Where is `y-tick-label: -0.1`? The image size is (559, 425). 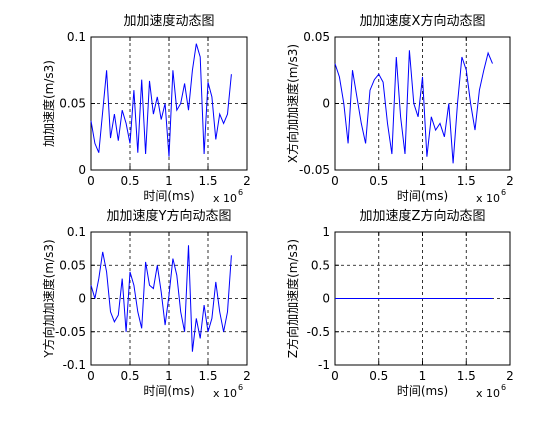
y-tick-label: -0.1 is located at coordinates (74, 365).